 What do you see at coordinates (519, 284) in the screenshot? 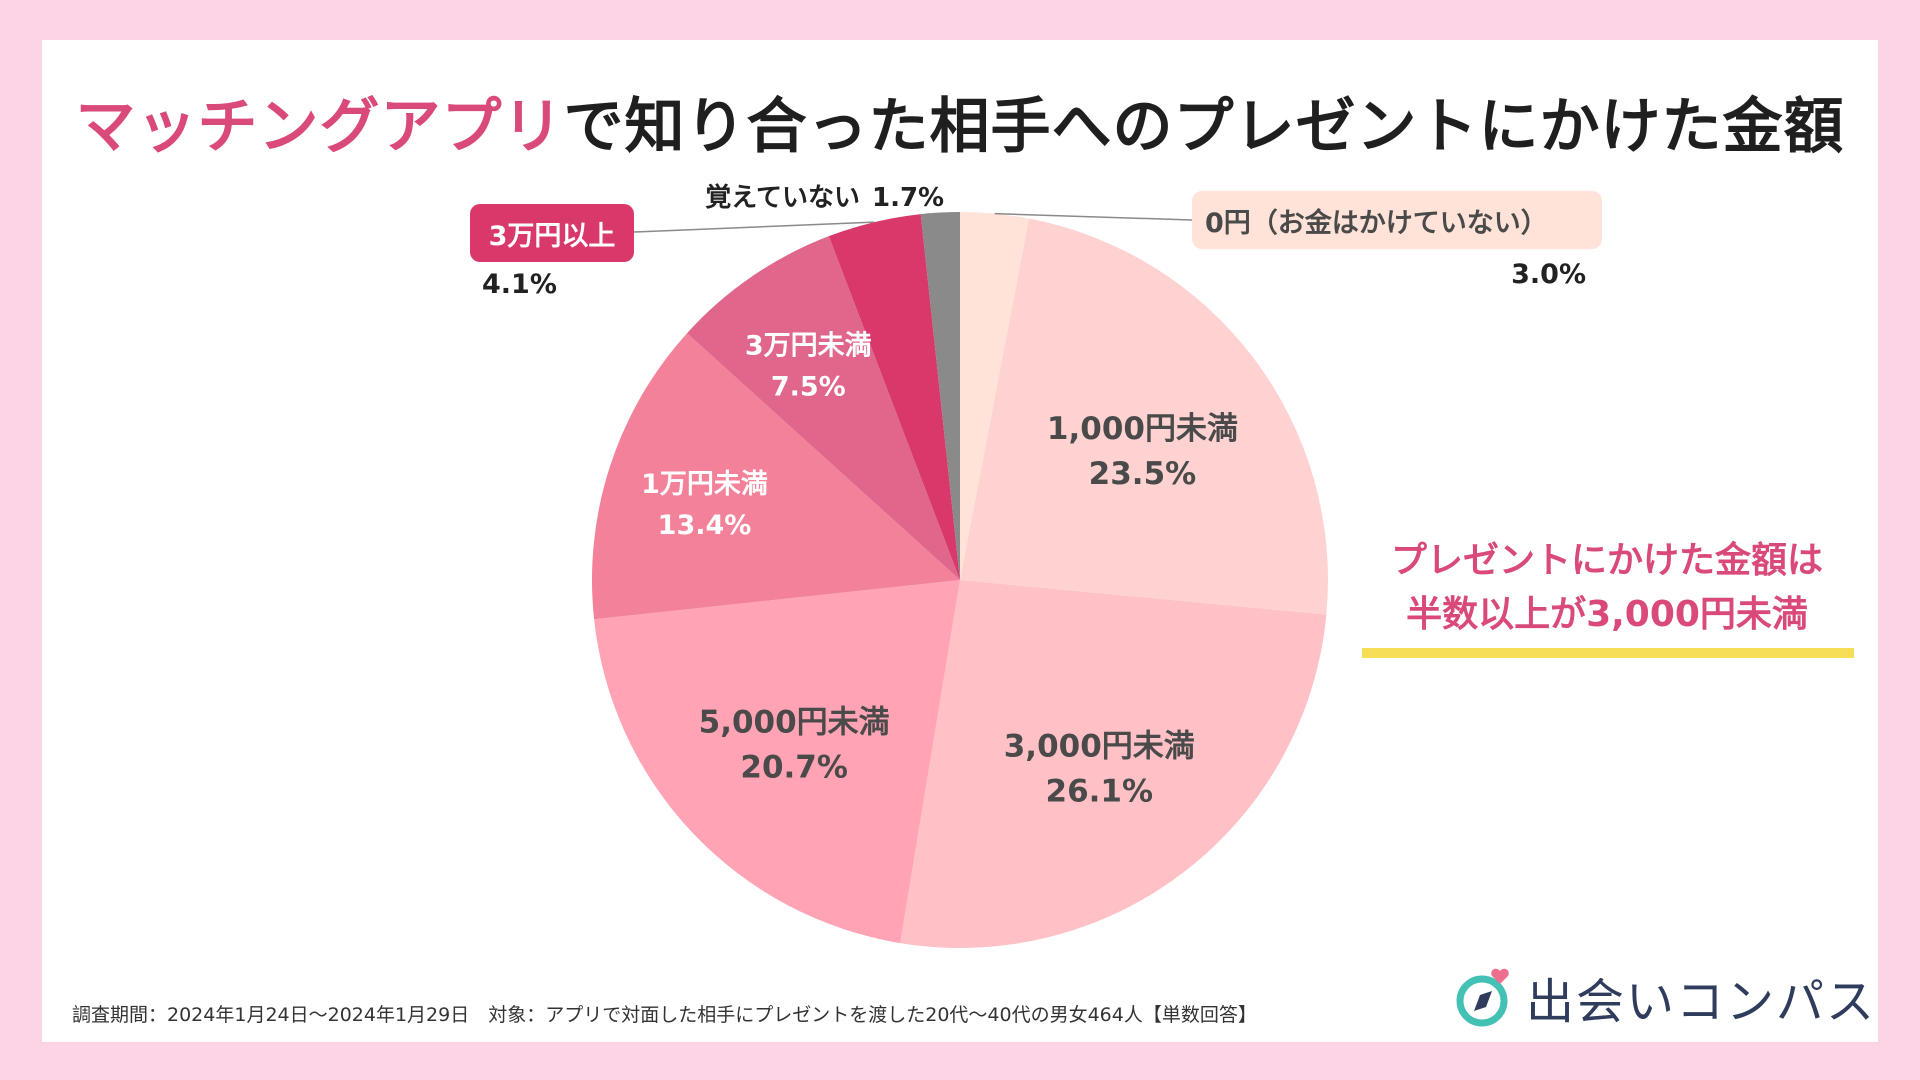
I see `slice-value: 4.1%` at bounding box center [519, 284].